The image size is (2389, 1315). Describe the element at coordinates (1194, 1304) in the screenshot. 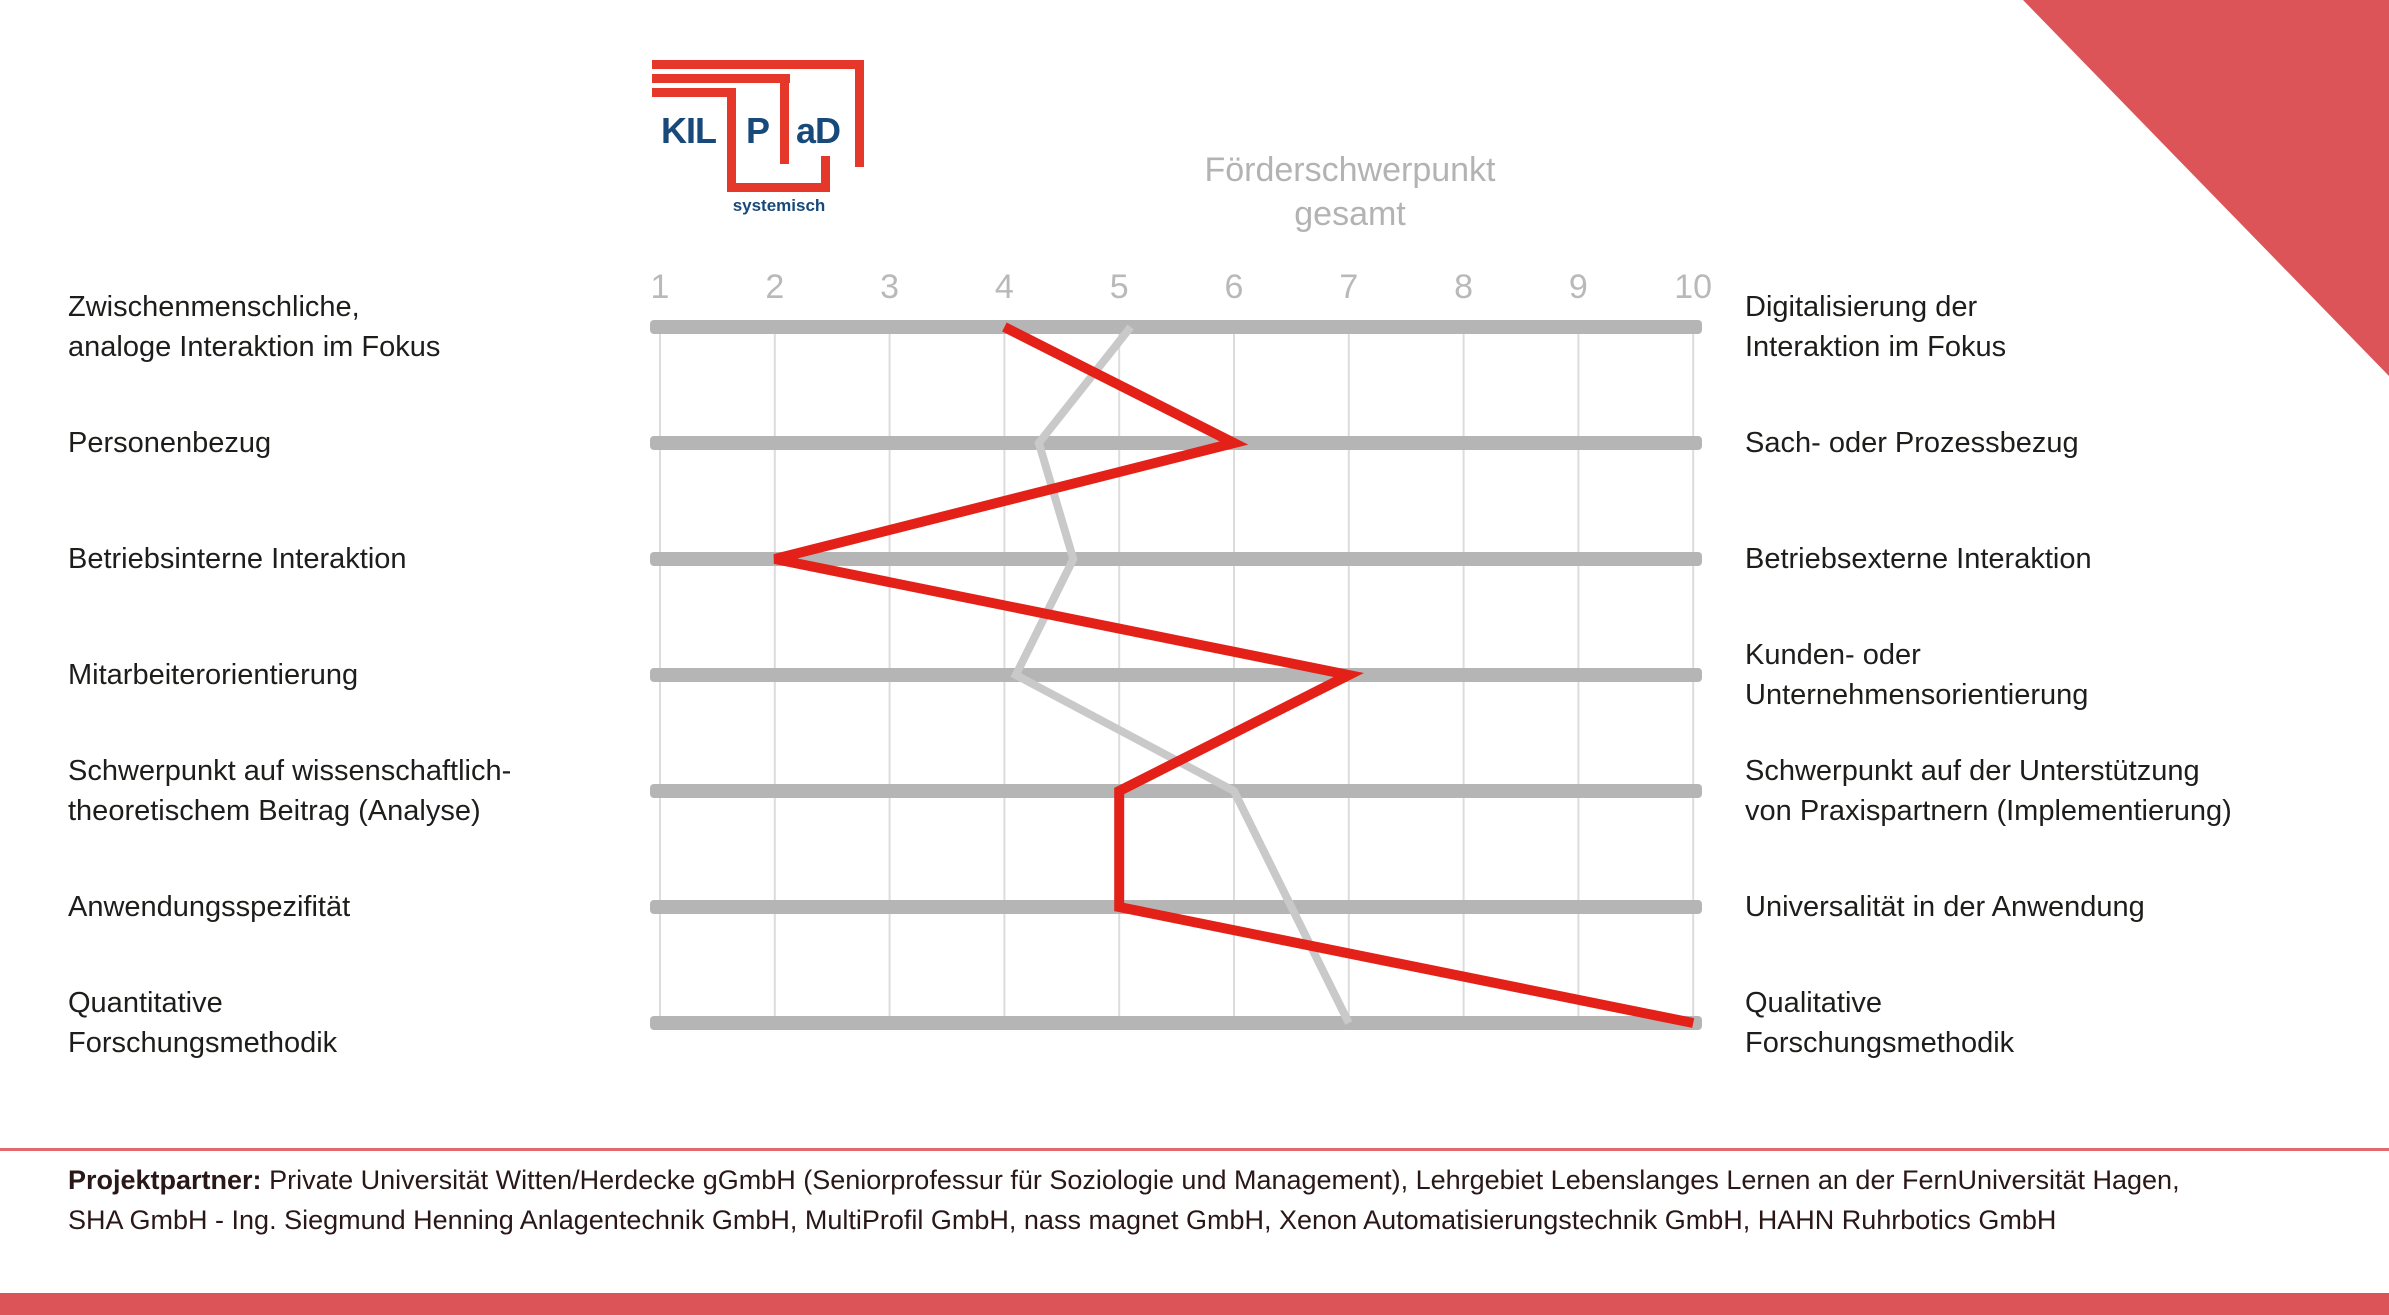

I see `bottom-accent-bar` at that location.